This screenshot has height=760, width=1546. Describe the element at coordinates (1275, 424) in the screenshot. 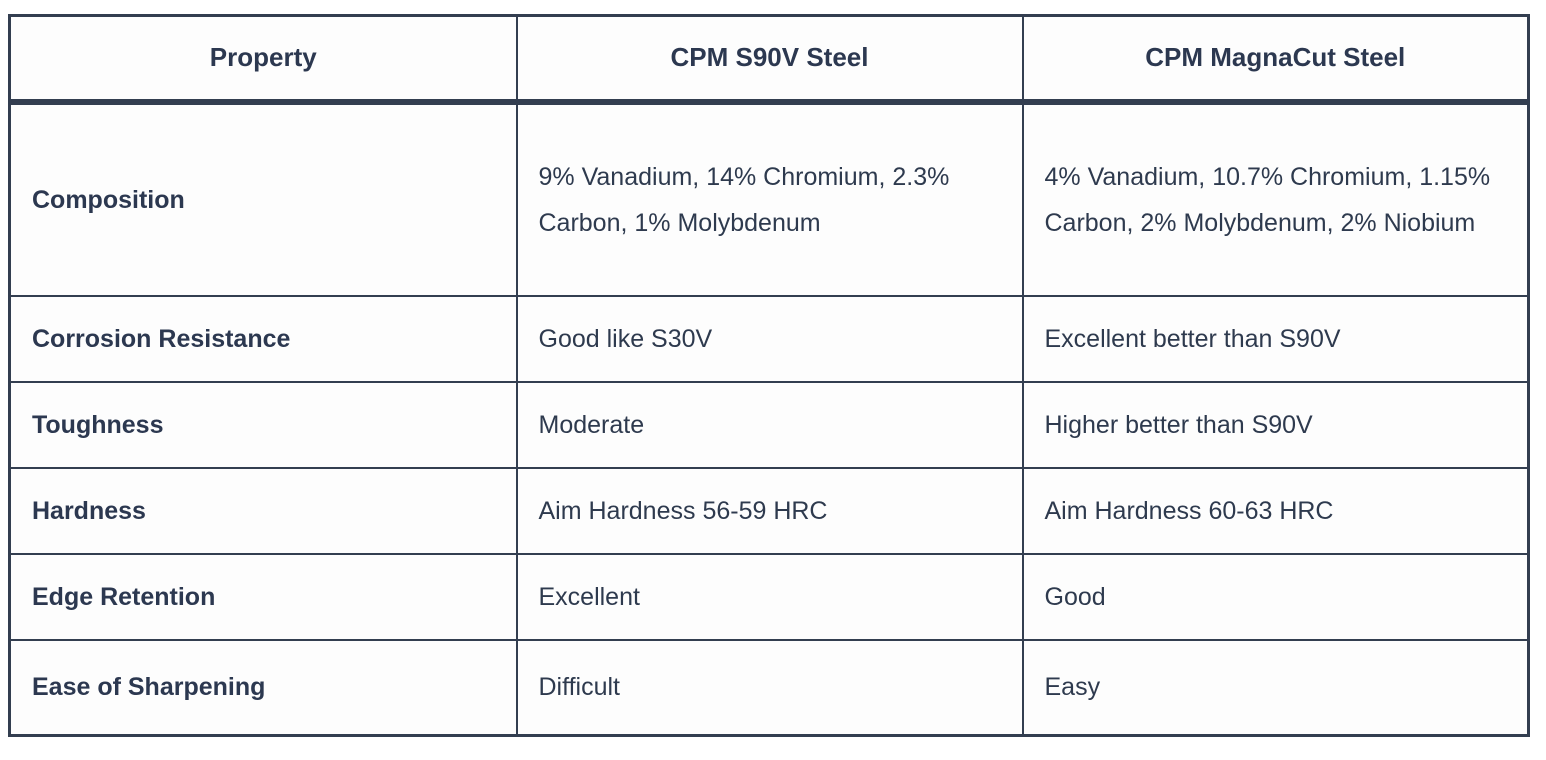

I see `cell-magnacut-value: Higher better than S90V` at that location.